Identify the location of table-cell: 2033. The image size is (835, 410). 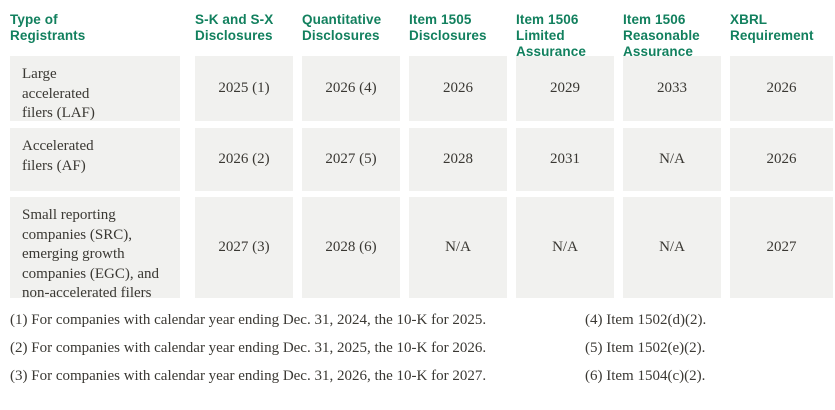
(672, 88).